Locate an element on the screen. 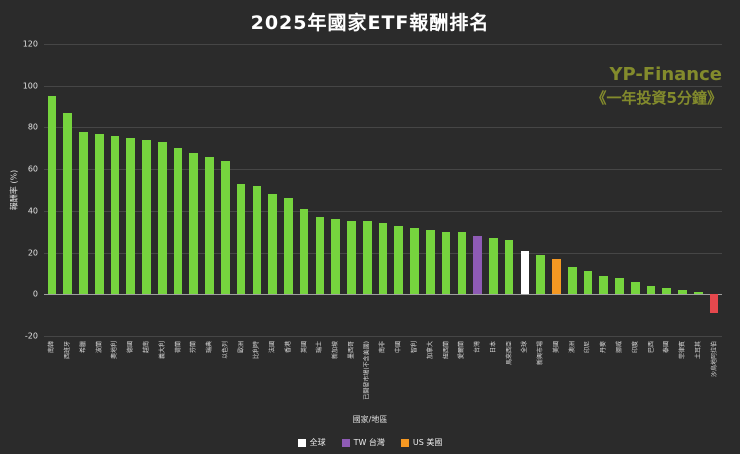  x-tick-label: 越南 is located at coordinates (146, 347).